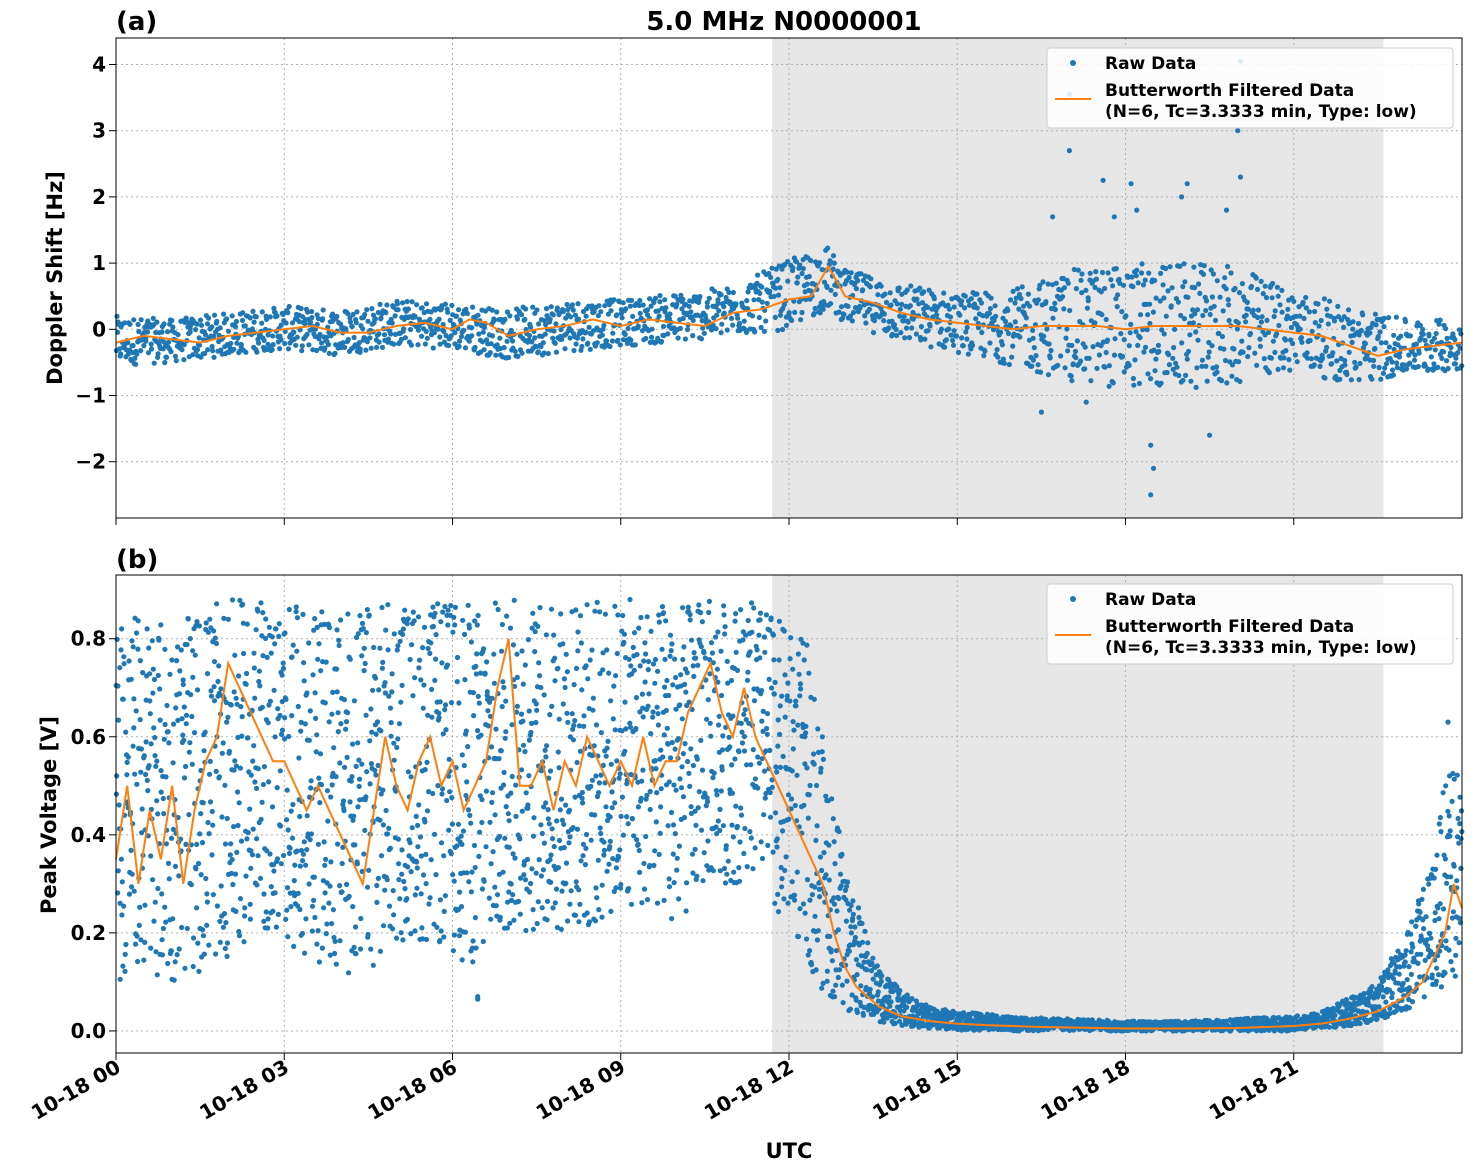  What do you see at coordinates (1226, 210) in the screenshot?
I see `raw-data-outlier` at bounding box center [1226, 210].